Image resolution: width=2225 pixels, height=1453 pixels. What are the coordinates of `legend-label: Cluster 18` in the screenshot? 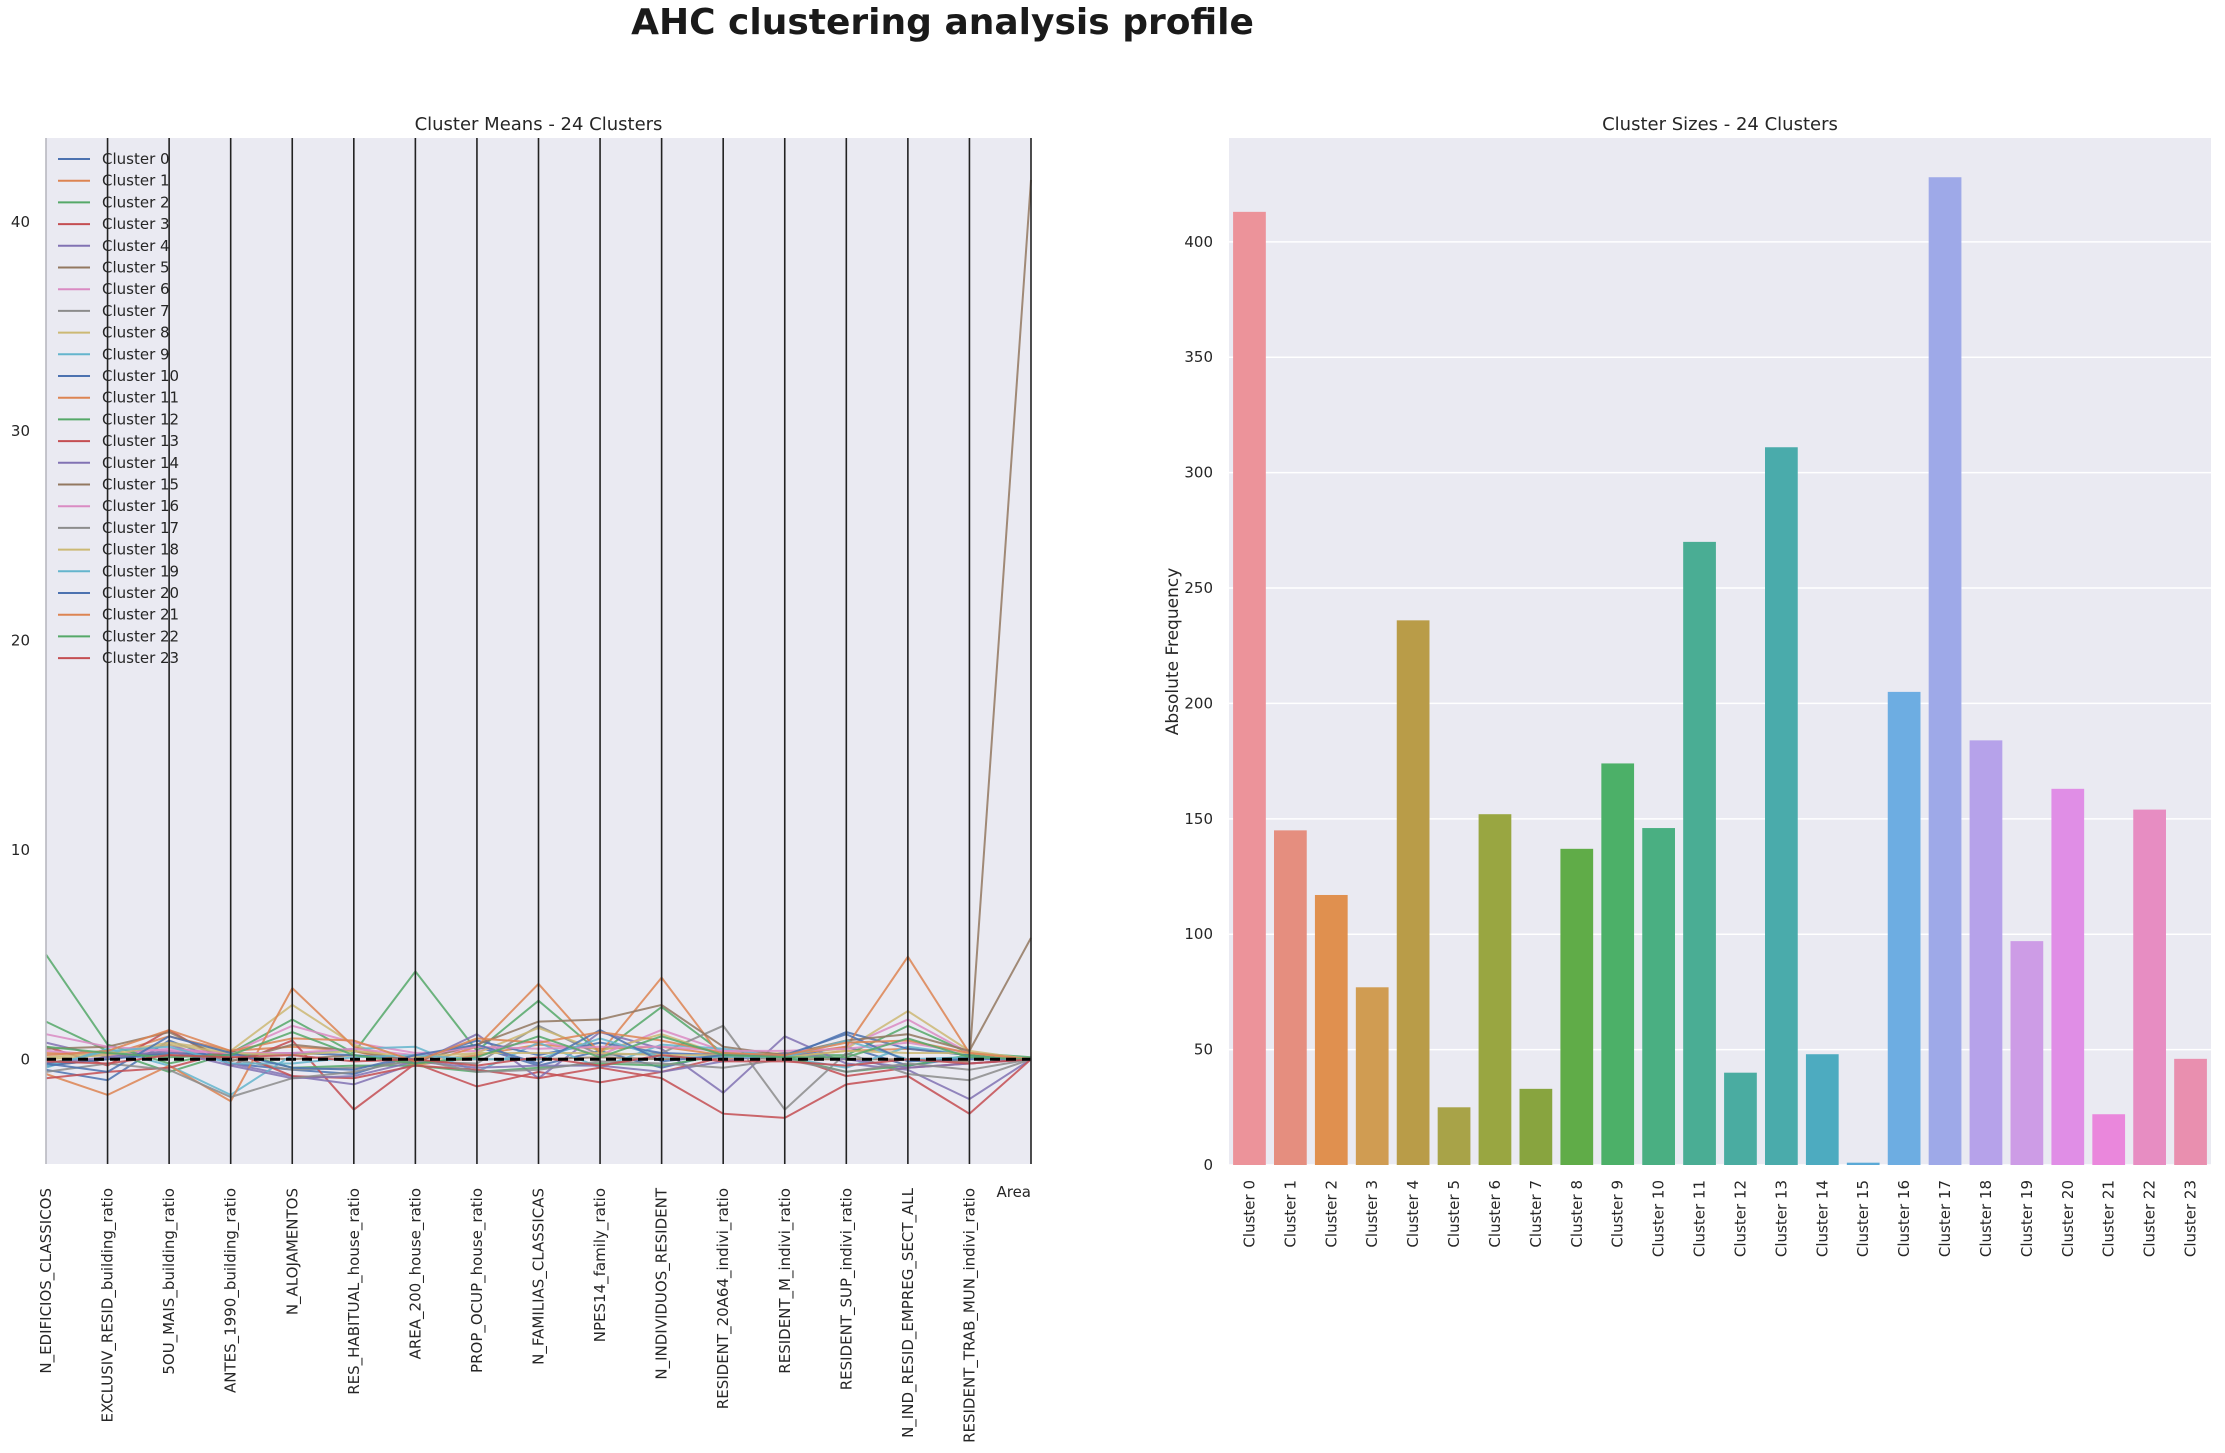 It's located at (140, 550).